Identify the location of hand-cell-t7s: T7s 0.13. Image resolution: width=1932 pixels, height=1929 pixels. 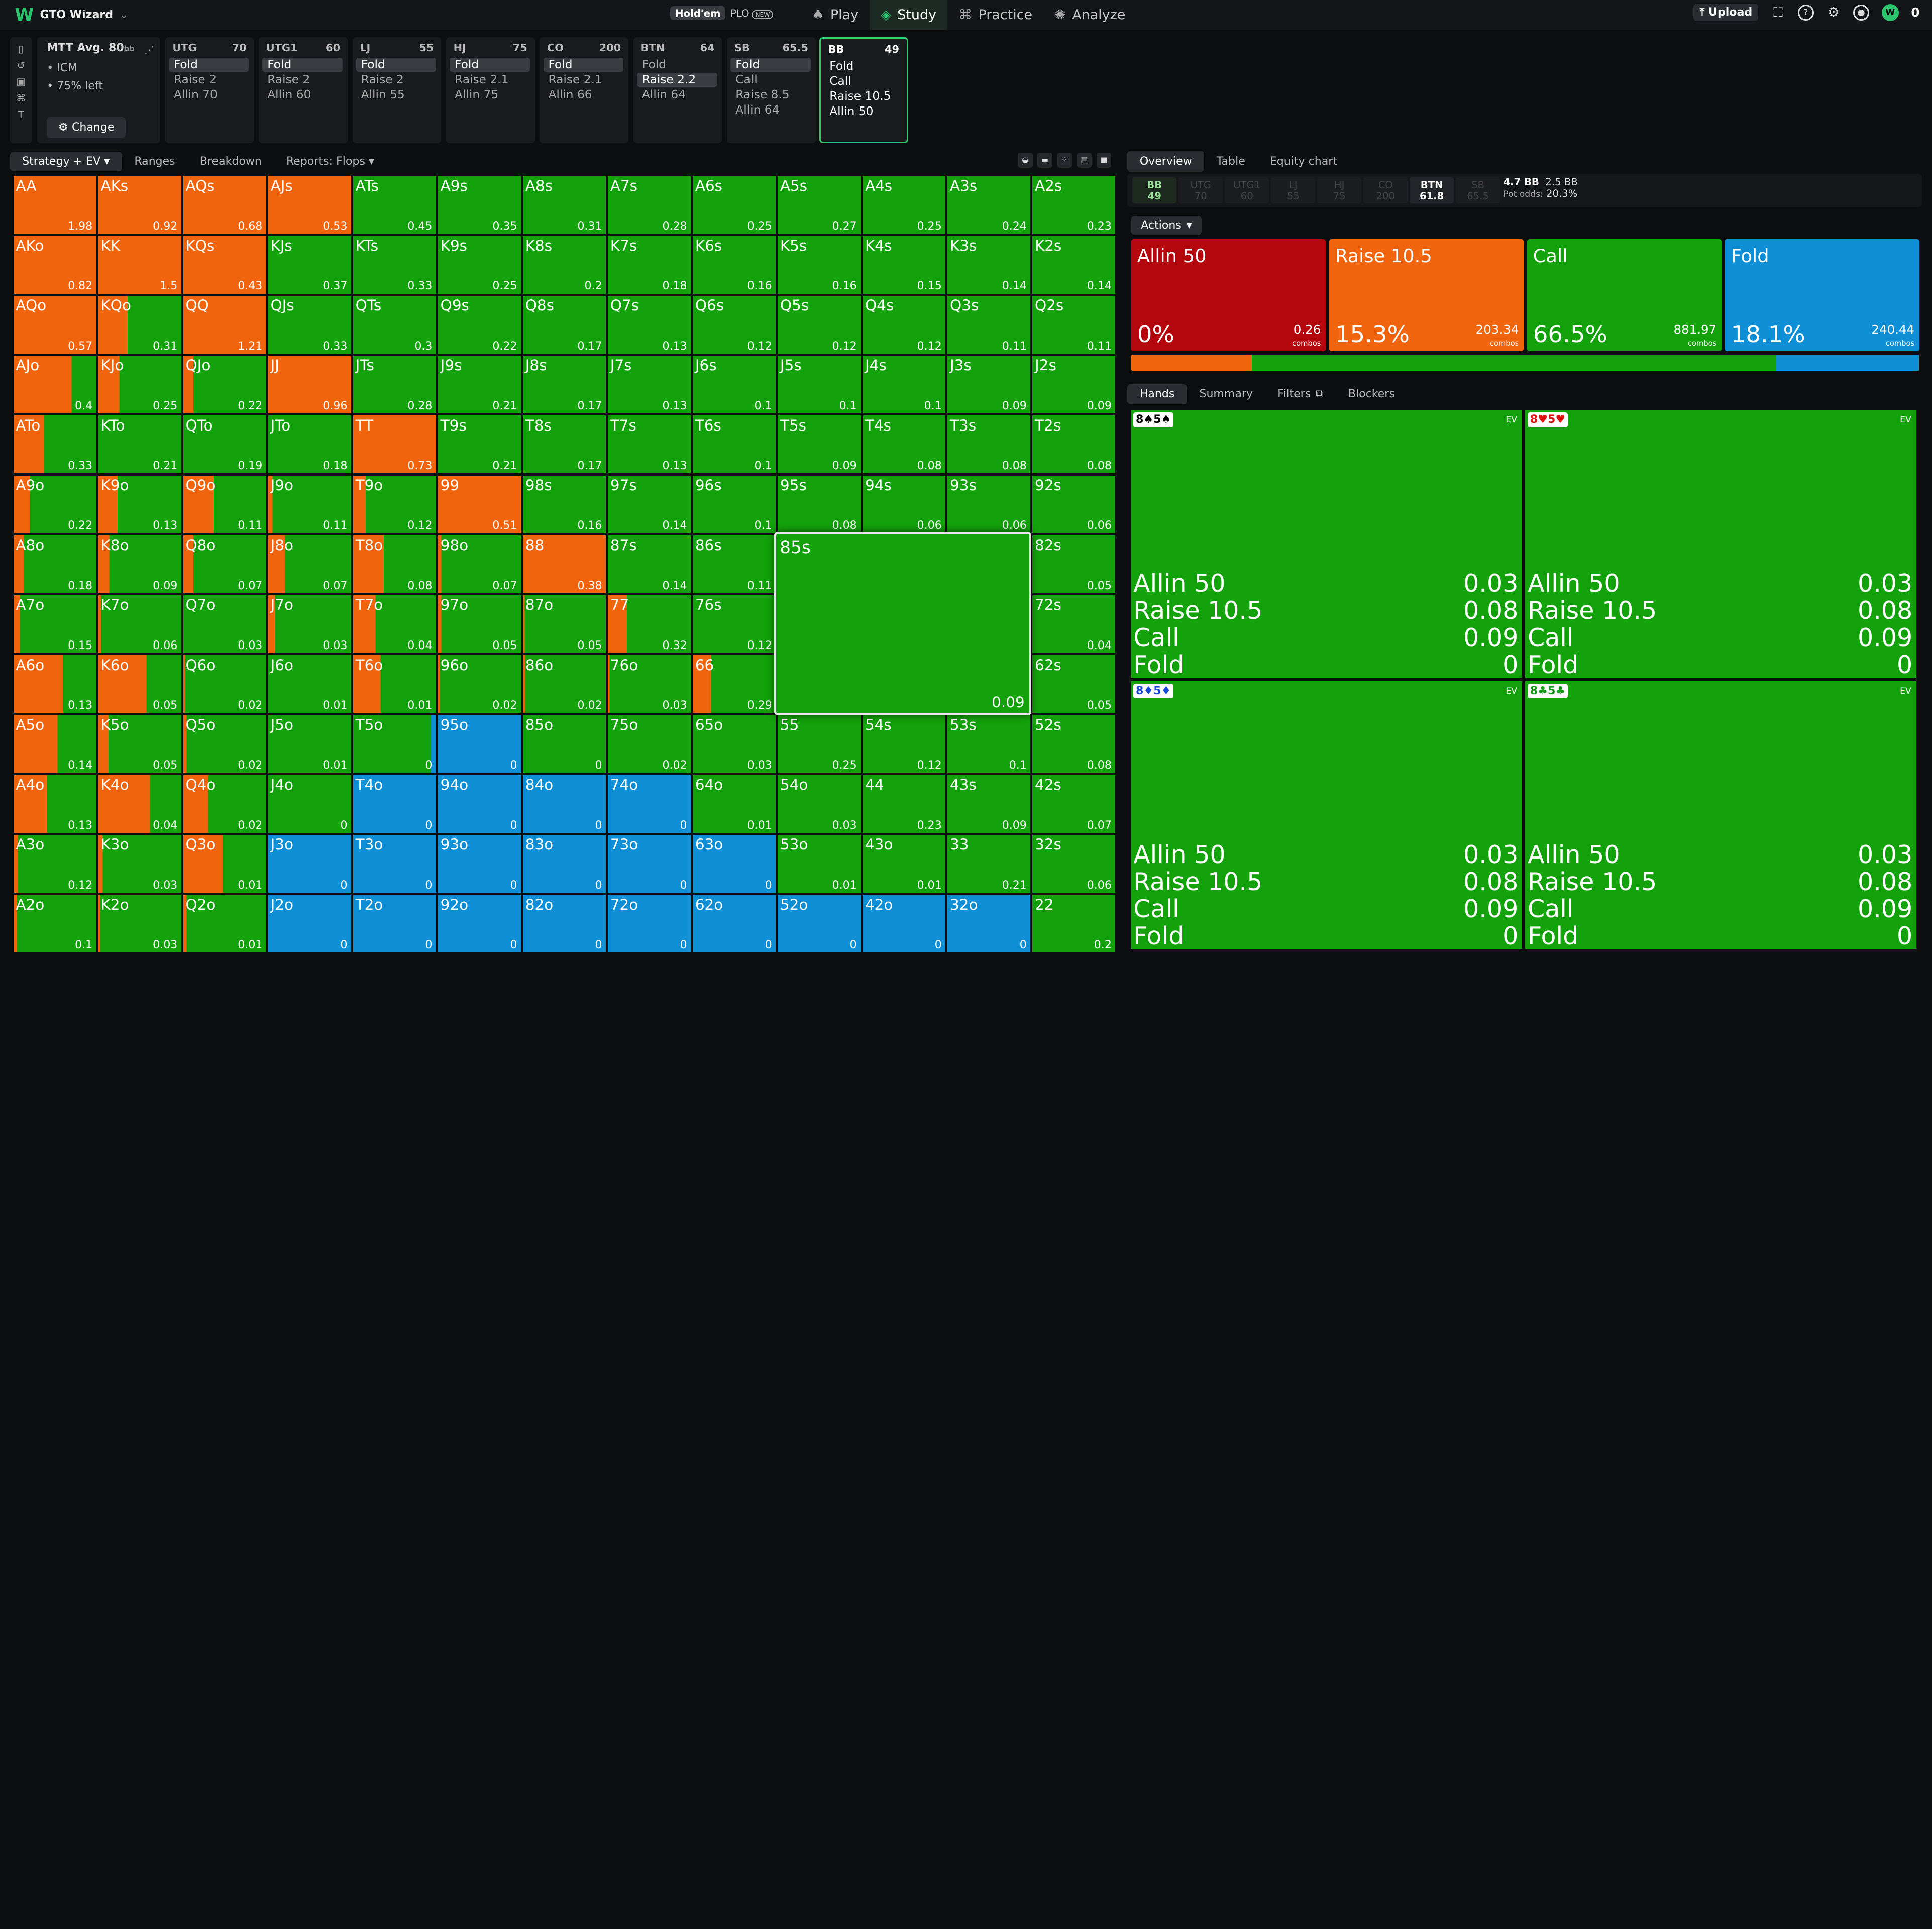
(649, 444).